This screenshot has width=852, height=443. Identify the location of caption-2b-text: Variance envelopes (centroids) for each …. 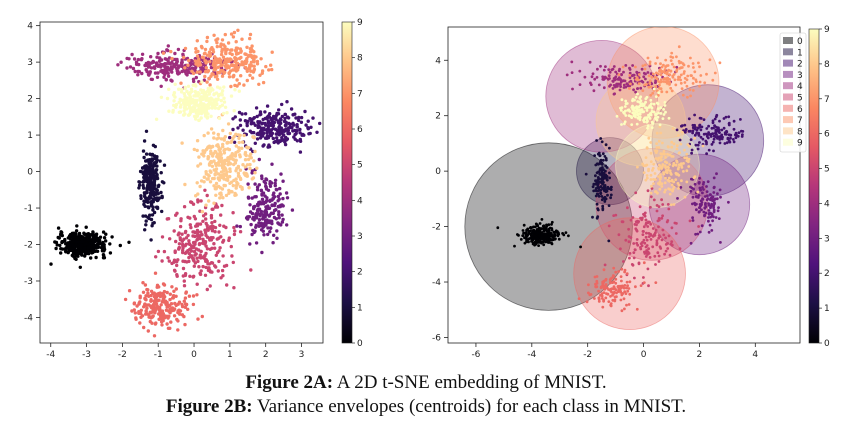
(469, 406).